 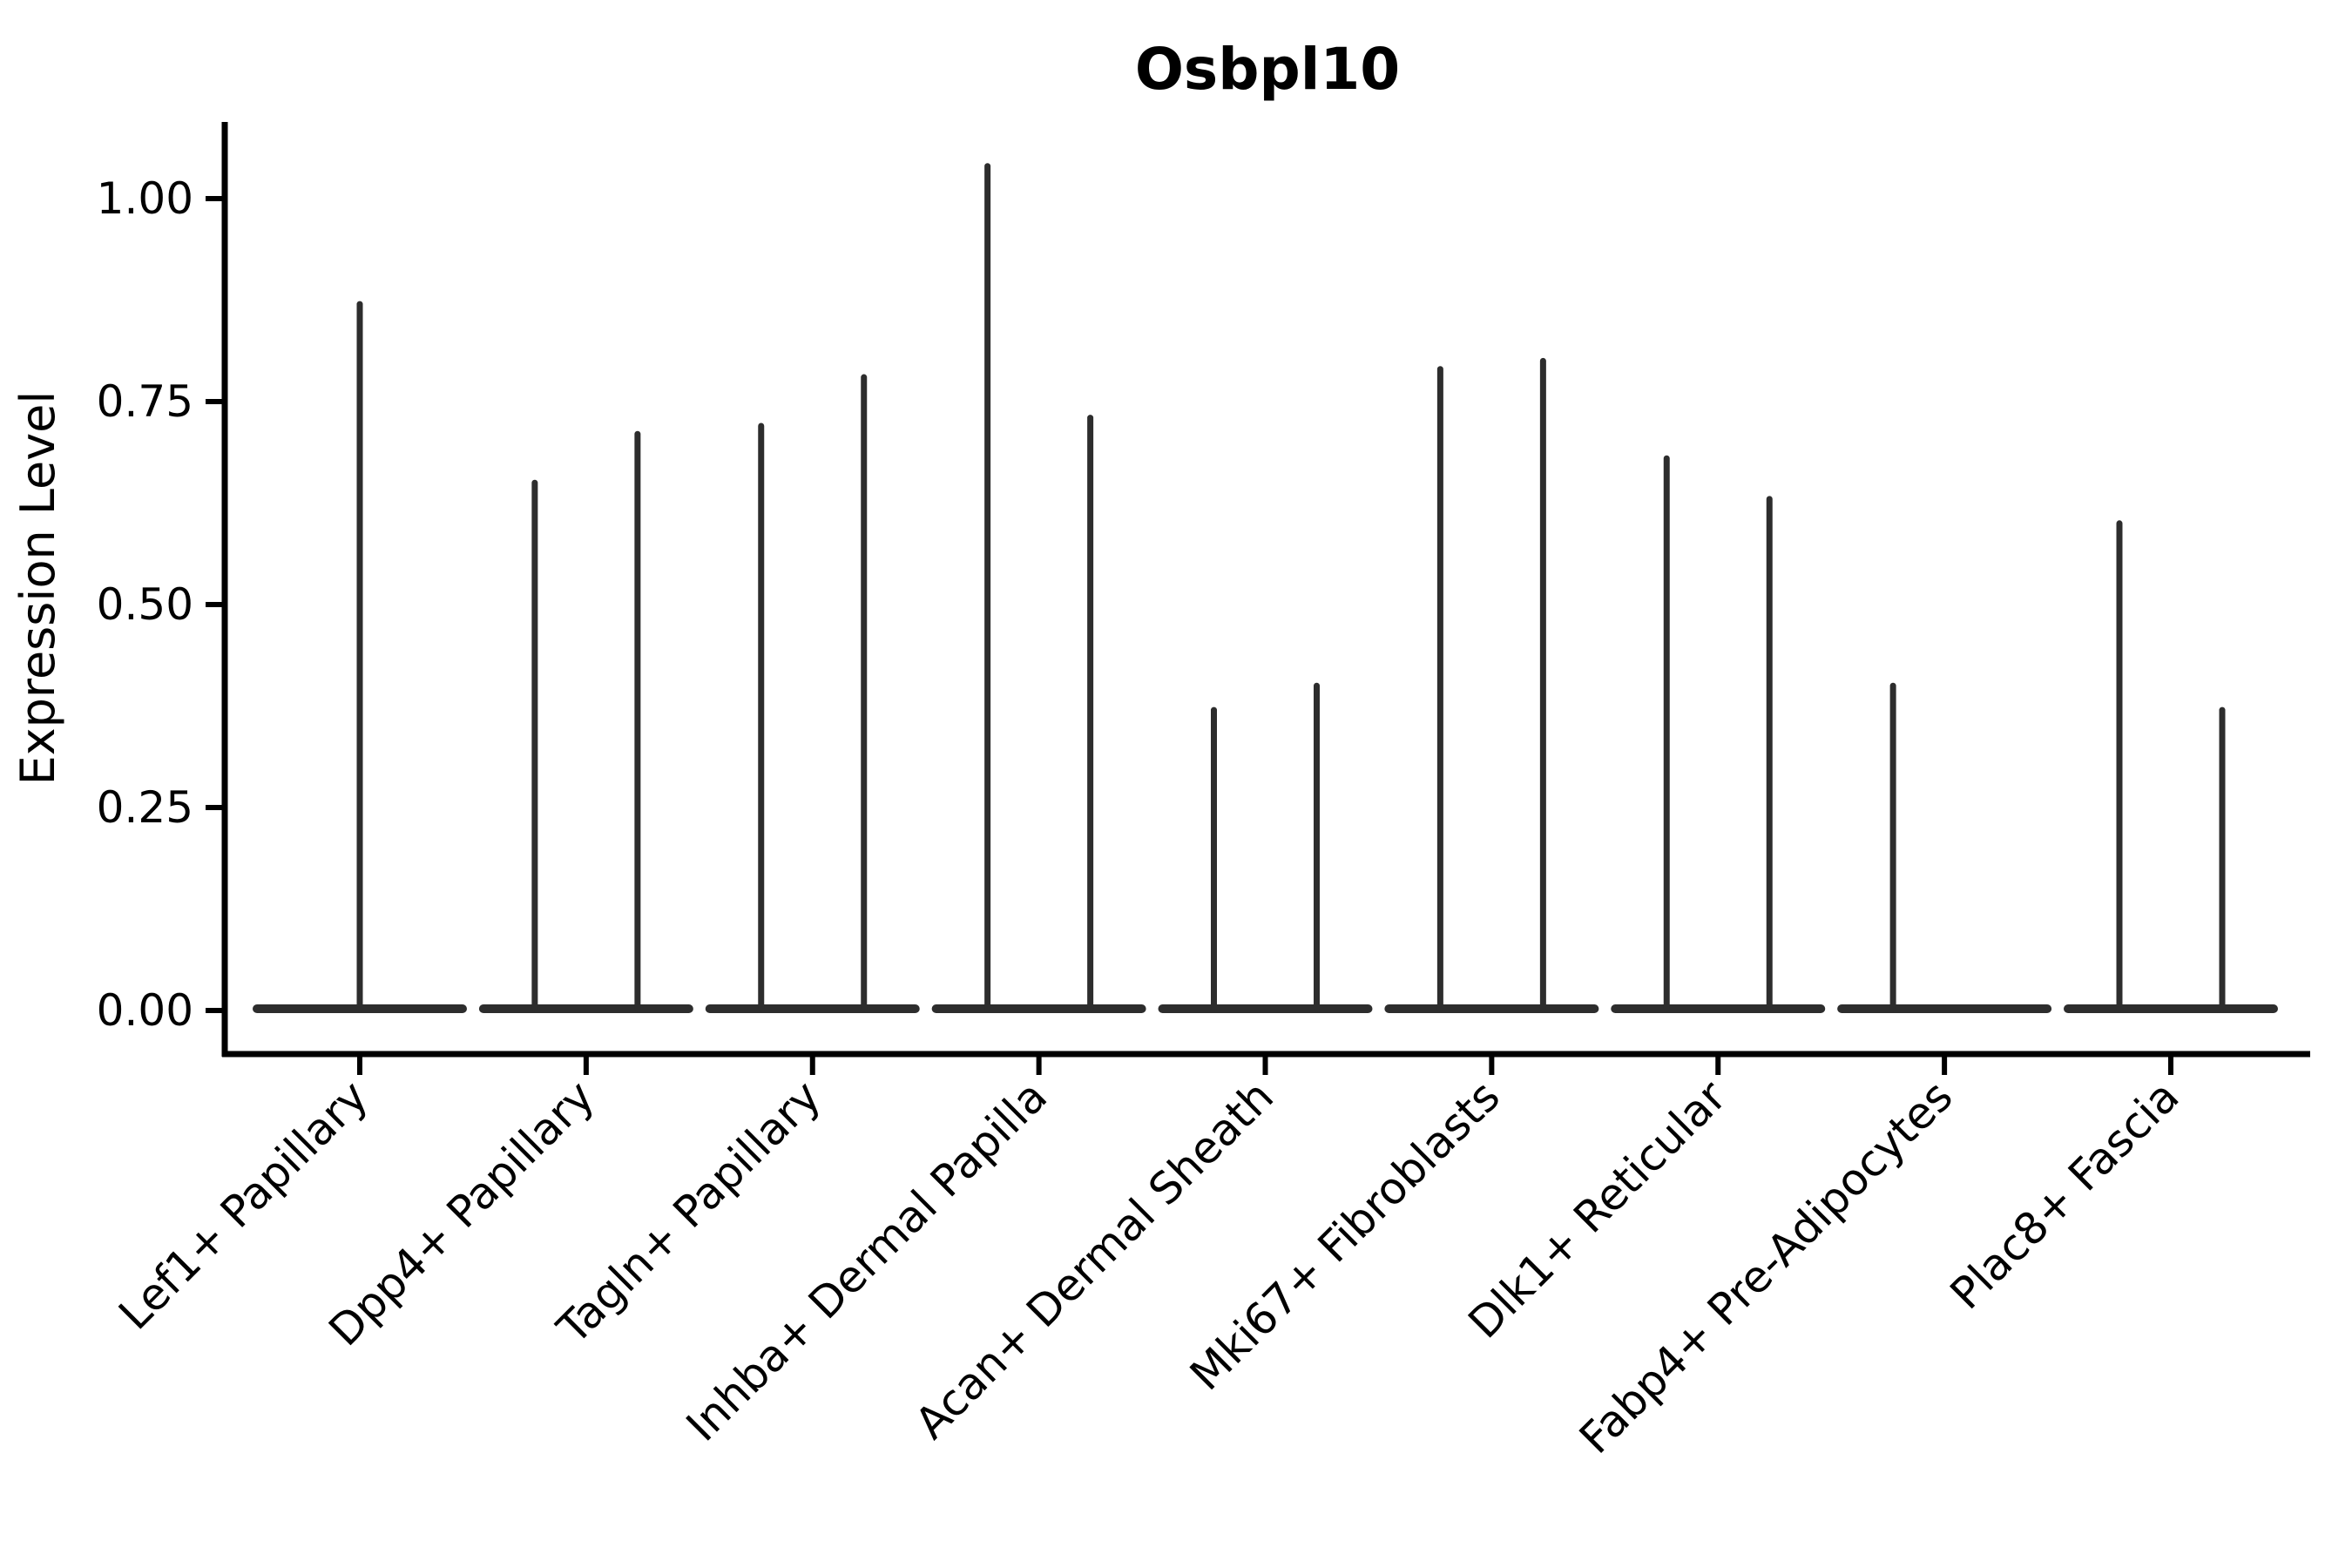 What do you see at coordinates (243, 1205) in the screenshot?
I see `x-category-label: Lef1+ Papillary` at bounding box center [243, 1205].